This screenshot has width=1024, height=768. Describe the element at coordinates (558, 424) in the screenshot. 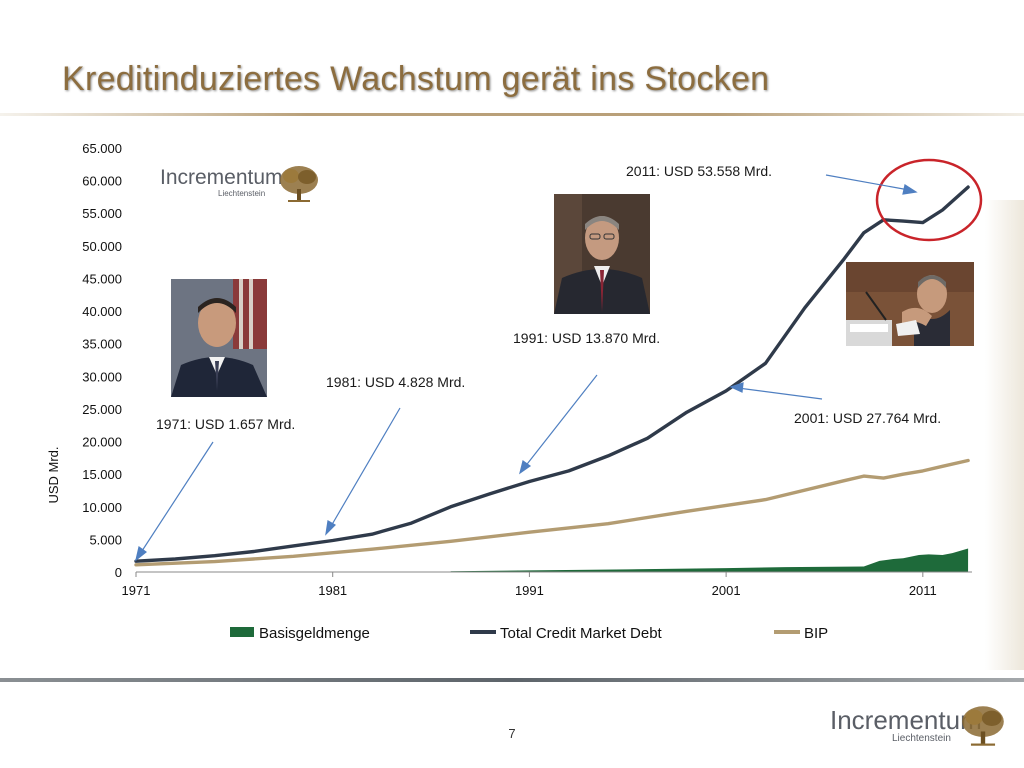

I see `arrow-1991` at that location.